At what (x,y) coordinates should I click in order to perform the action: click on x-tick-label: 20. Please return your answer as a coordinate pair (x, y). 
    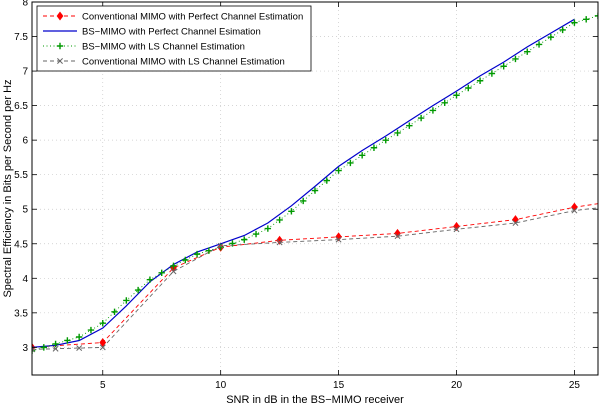
    Looking at the image, I should click on (457, 385).